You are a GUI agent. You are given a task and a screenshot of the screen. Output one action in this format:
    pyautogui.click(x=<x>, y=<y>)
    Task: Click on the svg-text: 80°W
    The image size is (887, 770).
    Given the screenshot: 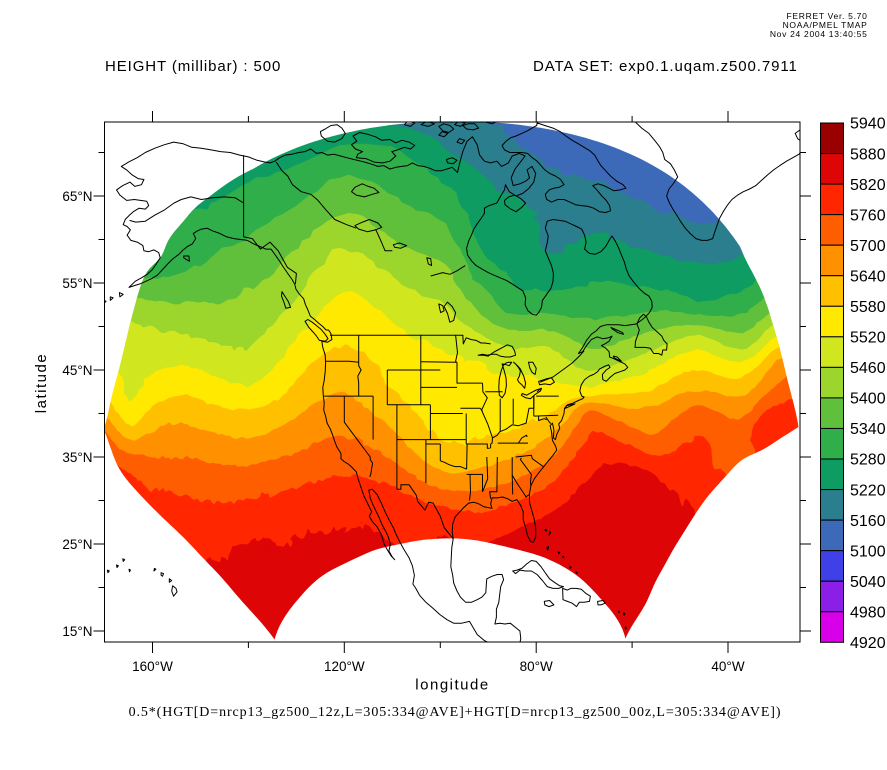 What is the action you would take?
    pyautogui.click(x=536, y=666)
    